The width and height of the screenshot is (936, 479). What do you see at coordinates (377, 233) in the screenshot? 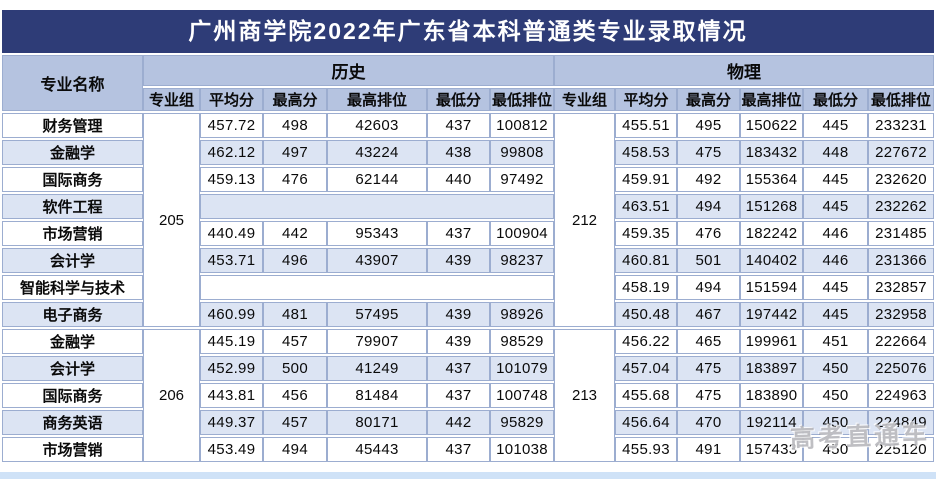
I see `history-maxrank: 95343` at bounding box center [377, 233].